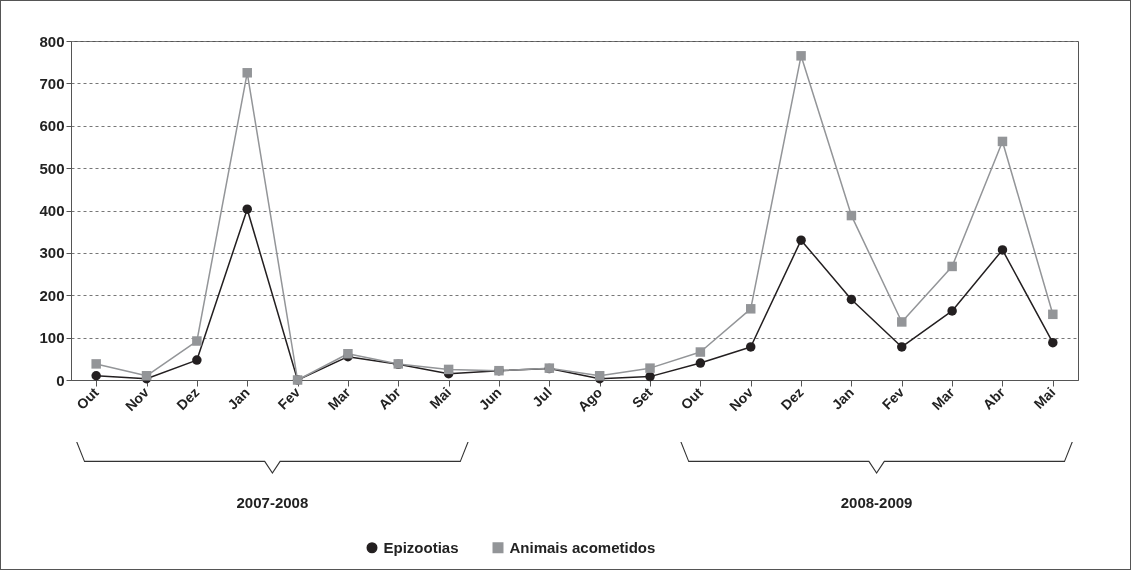 The height and width of the screenshot is (570, 1131). What do you see at coordinates (60, 380) in the screenshot?
I see `y-tick-label: 0` at bounding box center [60, 380].